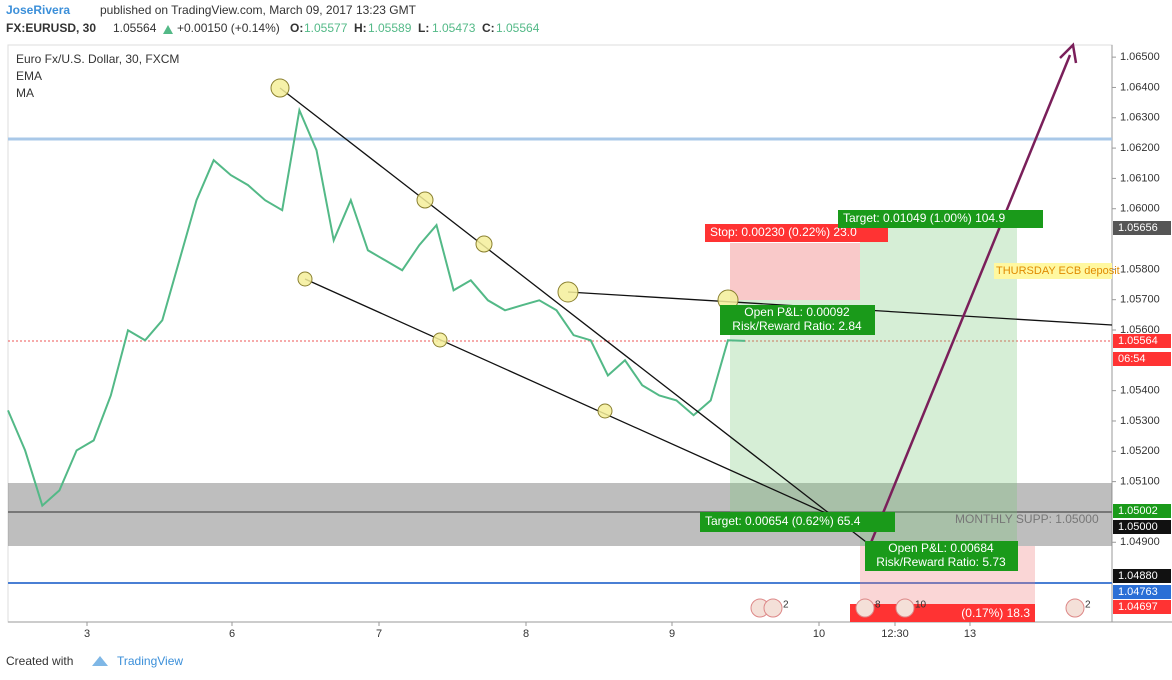 The image size is (1172, 680). Describe the element at coordinates (795, 271) in the screenshot. I see `stop-zone` at that location.